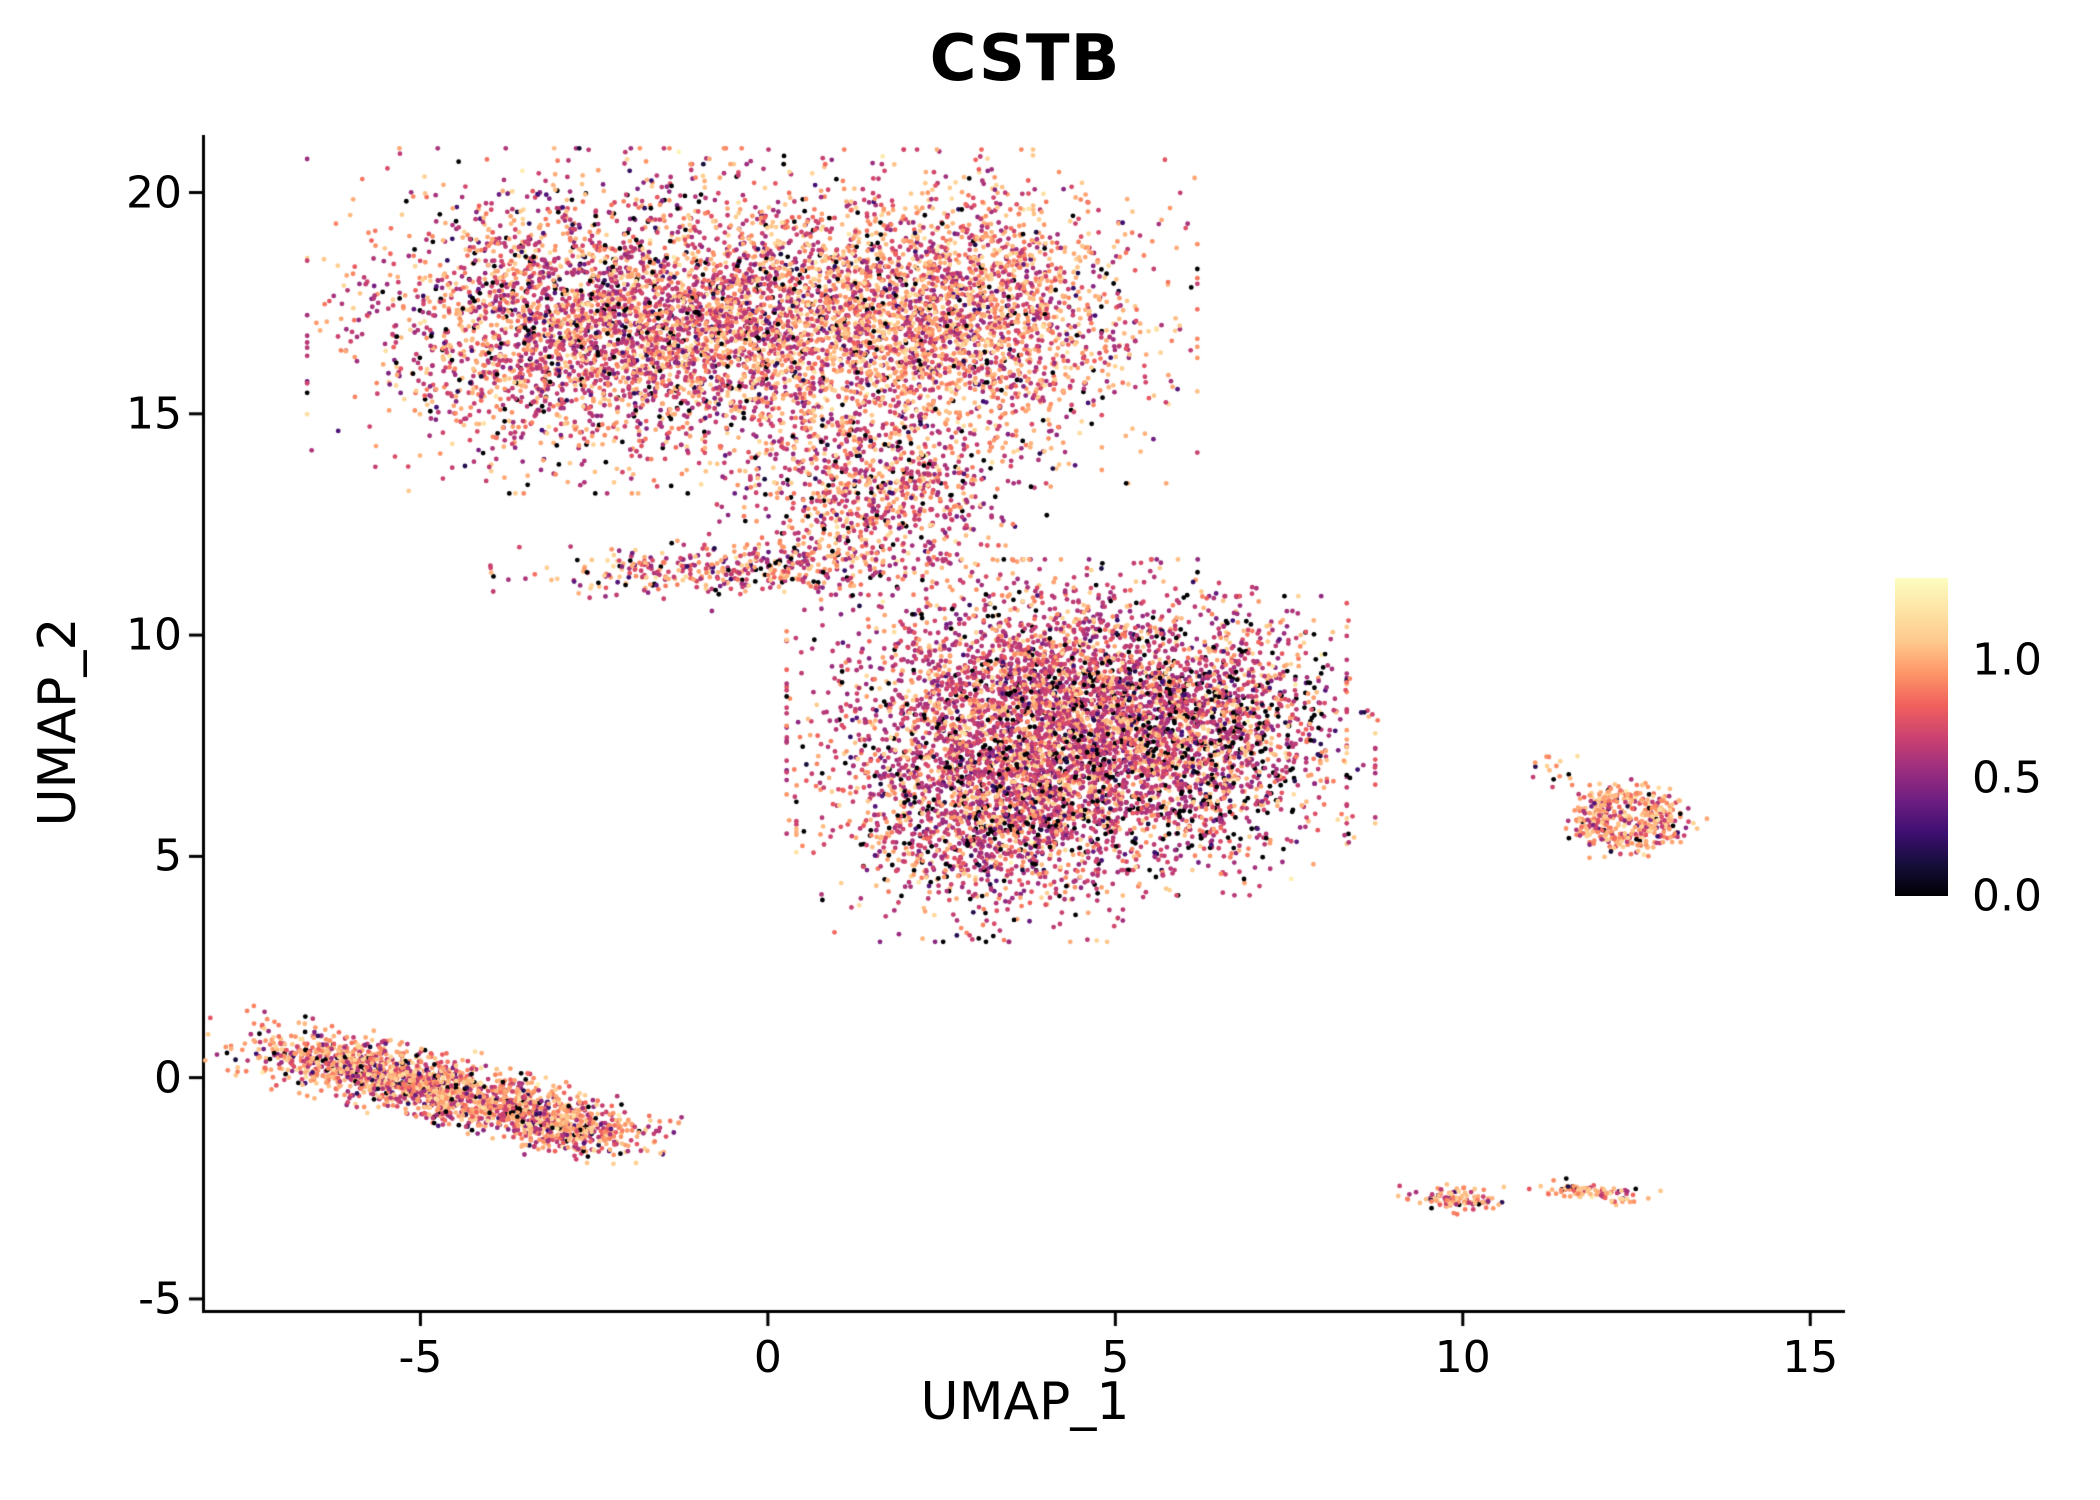 The height and width of the screenshot is (1500, 2100). Describe the element at coordinates (1025, 59) in the screenshot. I see `plot-title: CSTB` at that location.